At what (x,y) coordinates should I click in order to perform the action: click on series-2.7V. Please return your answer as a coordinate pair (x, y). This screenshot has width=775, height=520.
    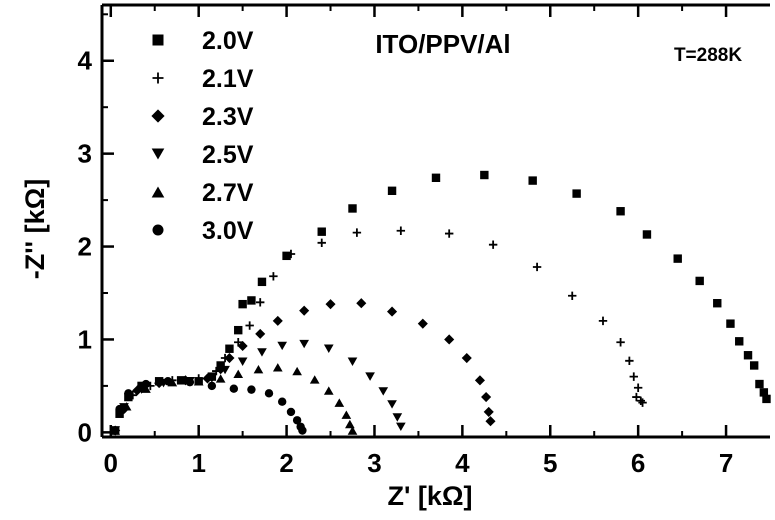
    Looking at the image, I should click on (234, 399).